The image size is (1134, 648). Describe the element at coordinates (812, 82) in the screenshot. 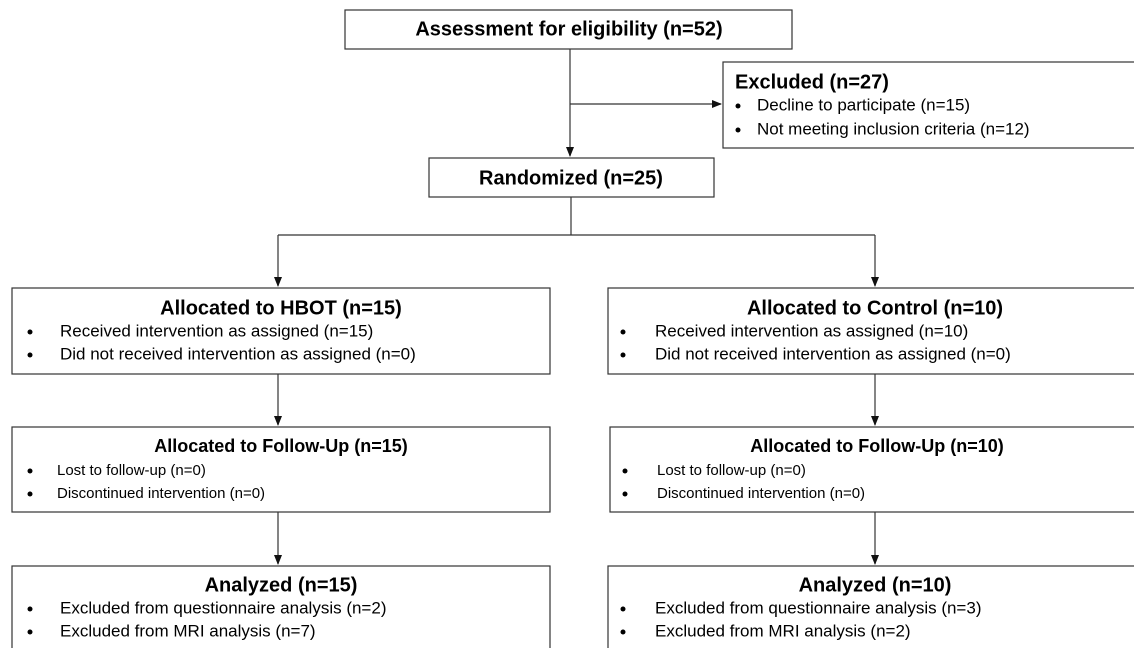

I see `node-title: Excluded (n=27)` at that location.